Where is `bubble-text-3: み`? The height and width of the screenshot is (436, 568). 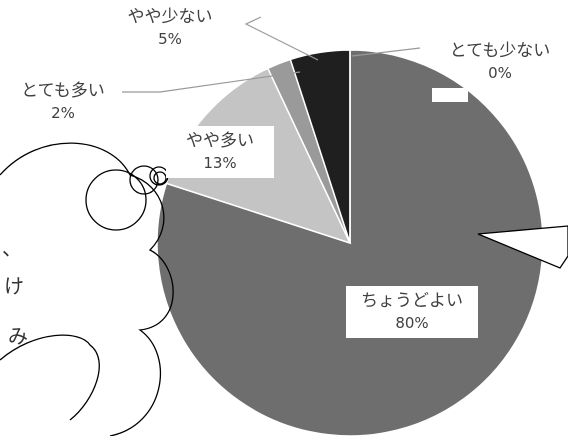 bubble-text-3: み is located at coordinates (18, 336).